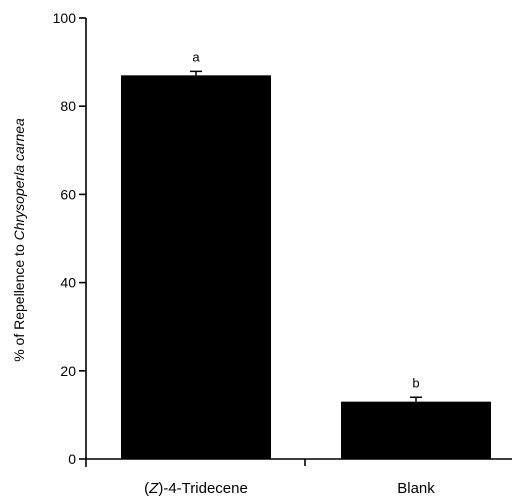 The height and width of the screenshot is (500, 515). I want to click on y-tick-label: 80, so click(68, 106).